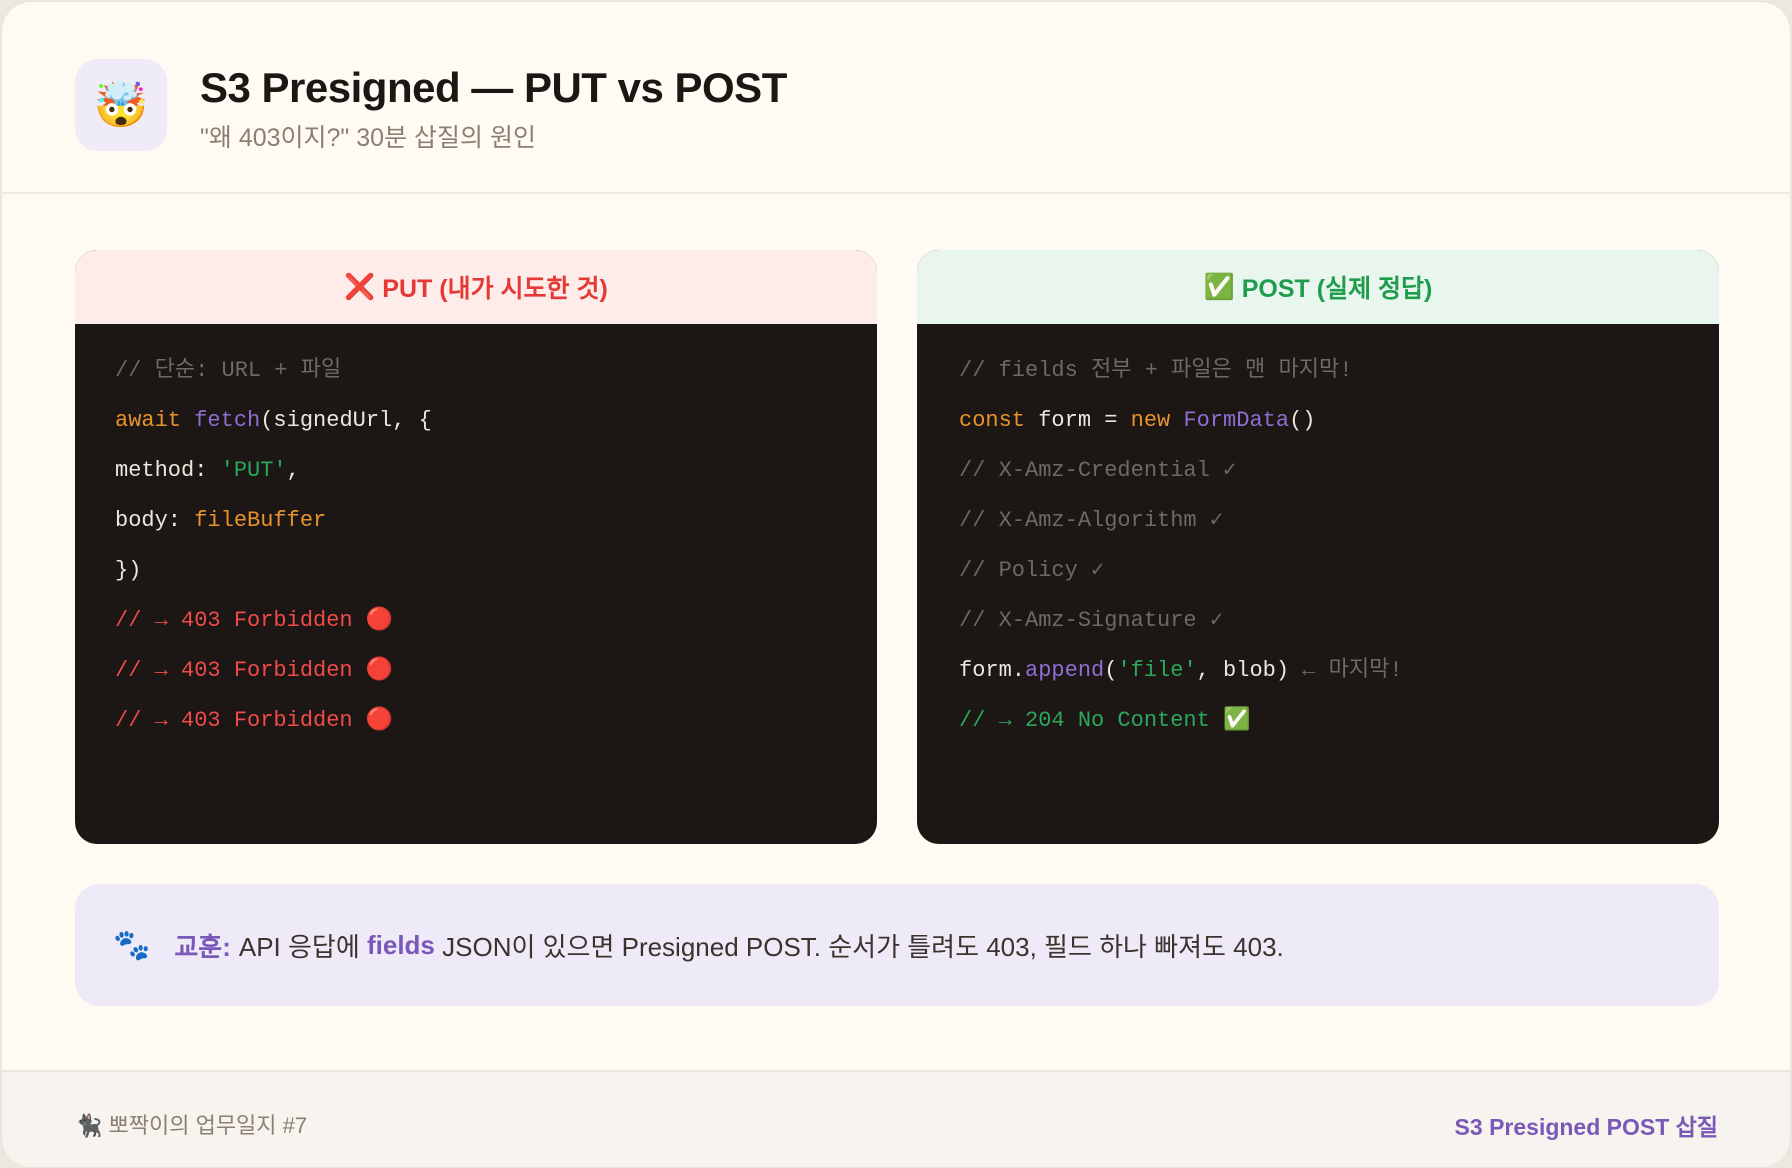 Image resolution: width=1792 pixels, height=1168 pixels. What do you see at coordinates (1339, 571) in the screenshot?
I see `code-line: // Policy ✓` at bounding box center [1339, 571].